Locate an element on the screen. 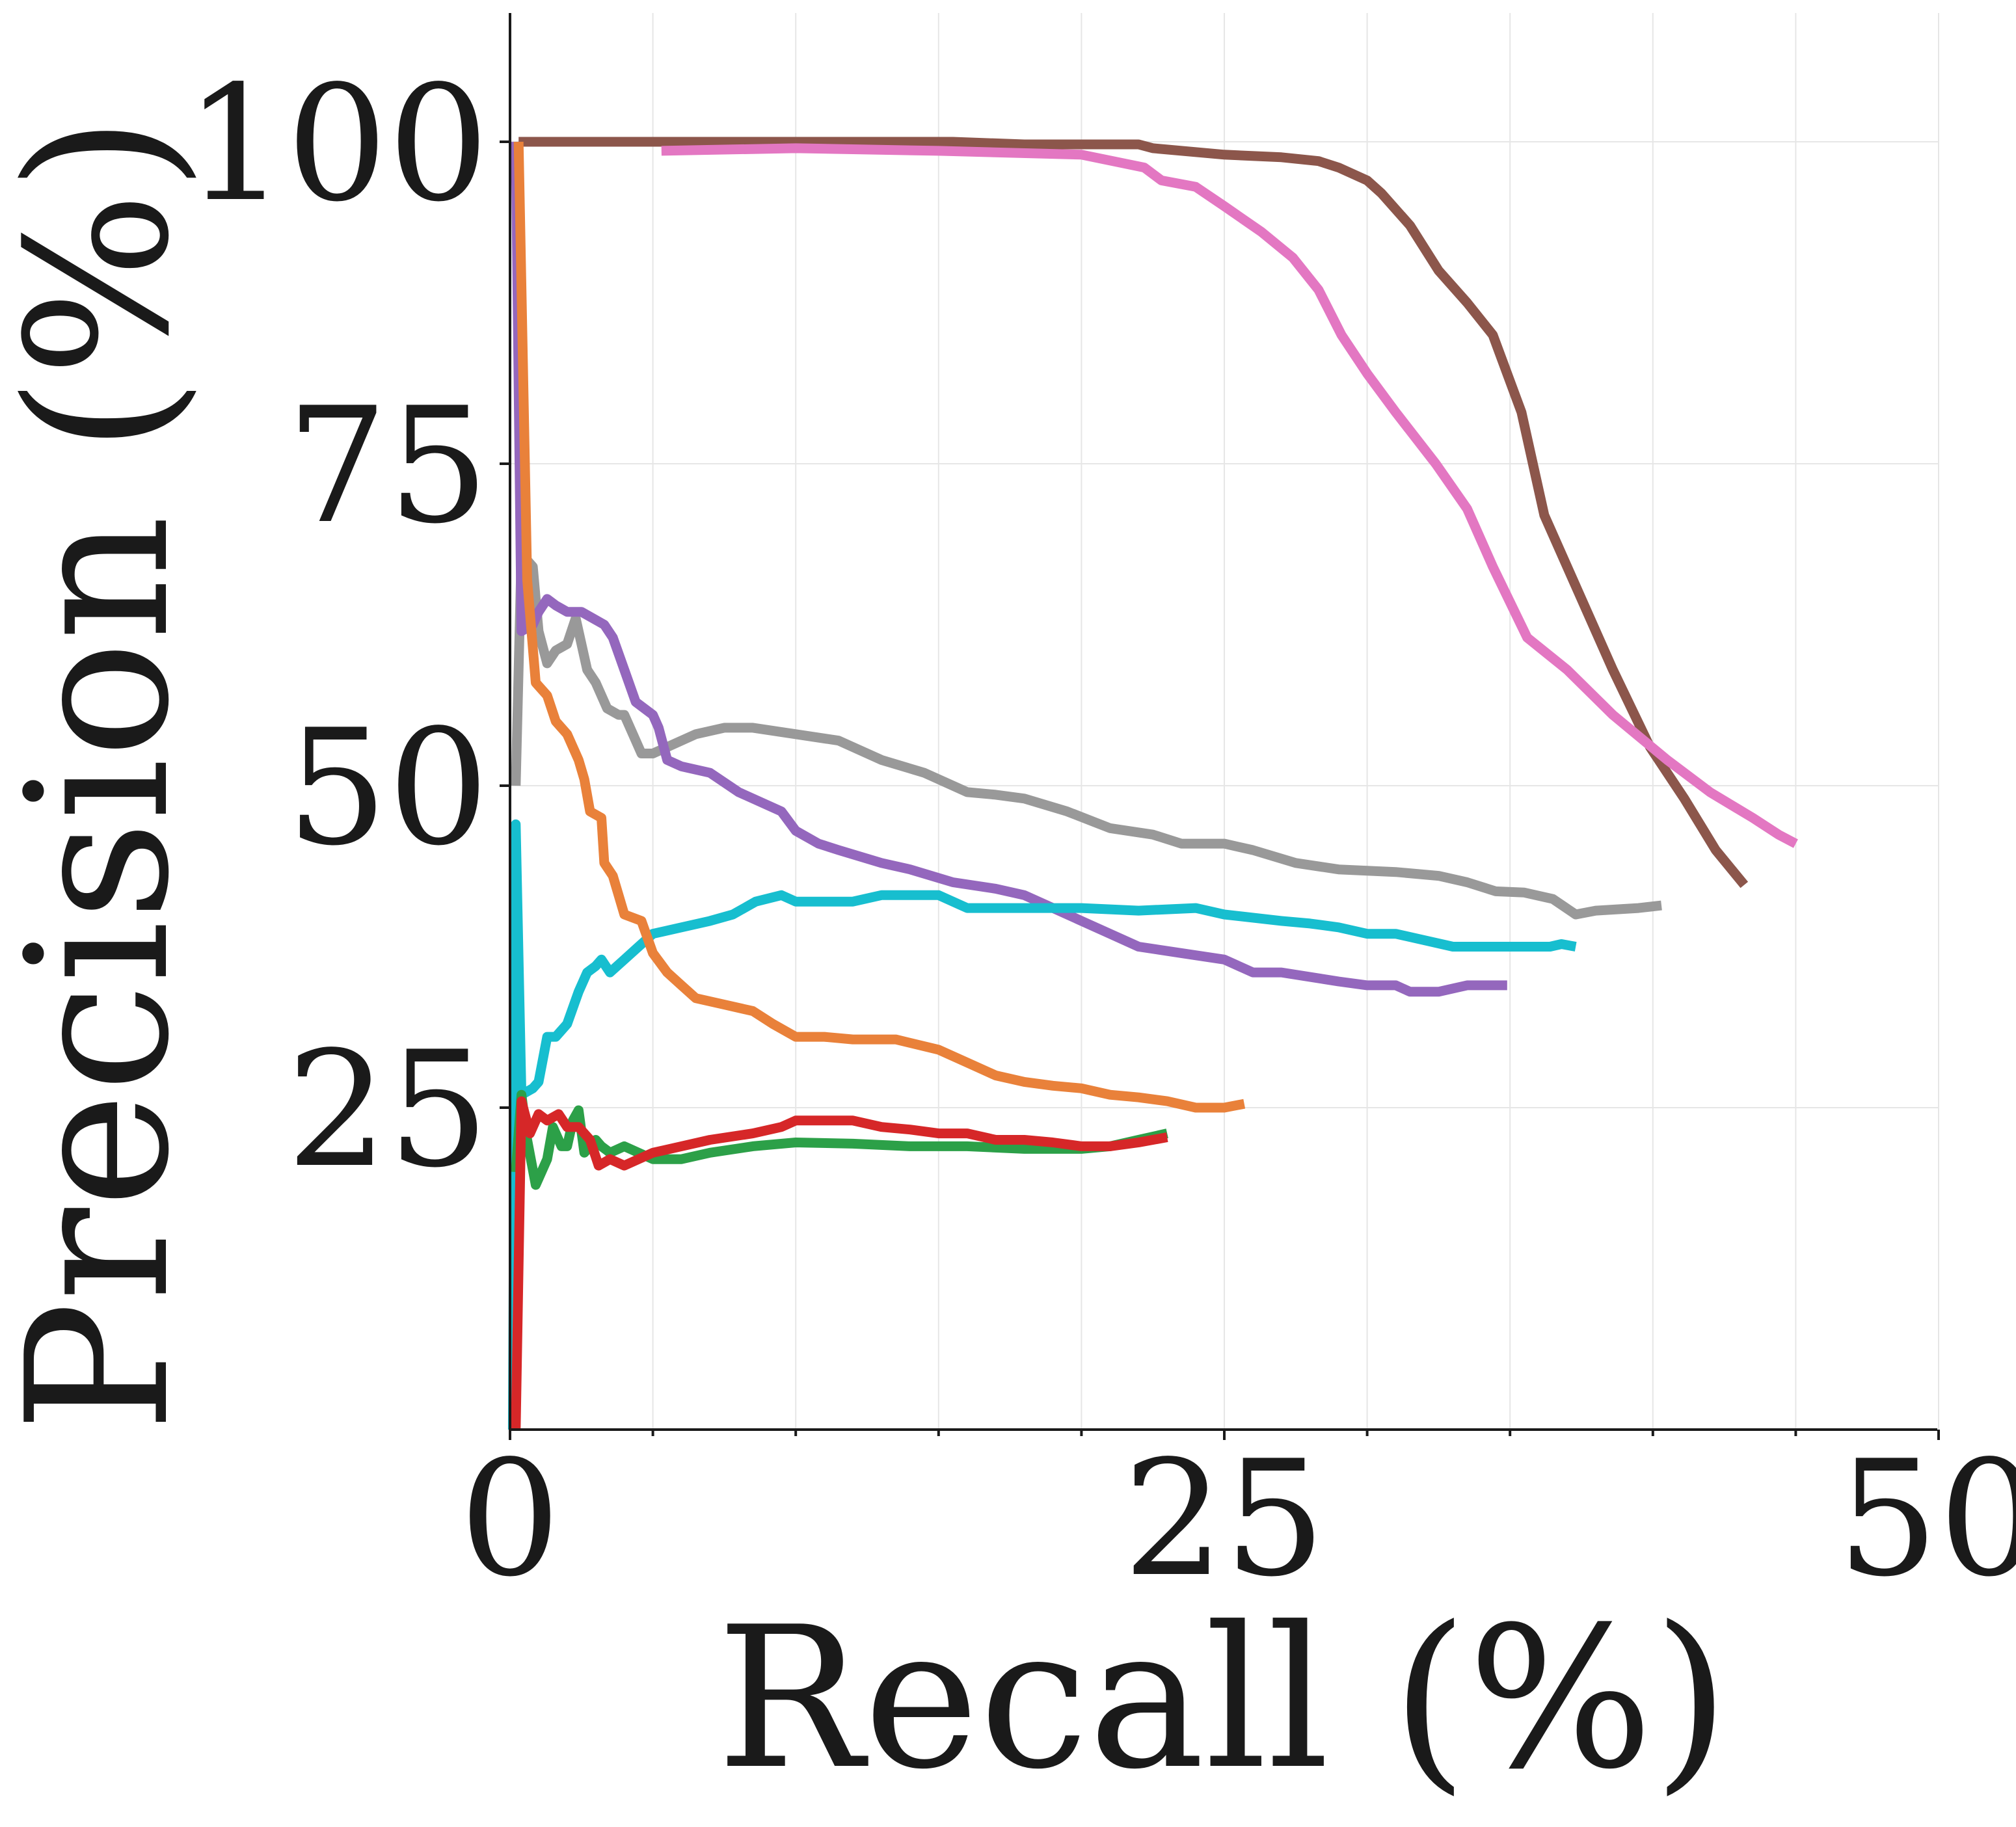  y-tick-label: 75 is located at coordinates (387, 466).